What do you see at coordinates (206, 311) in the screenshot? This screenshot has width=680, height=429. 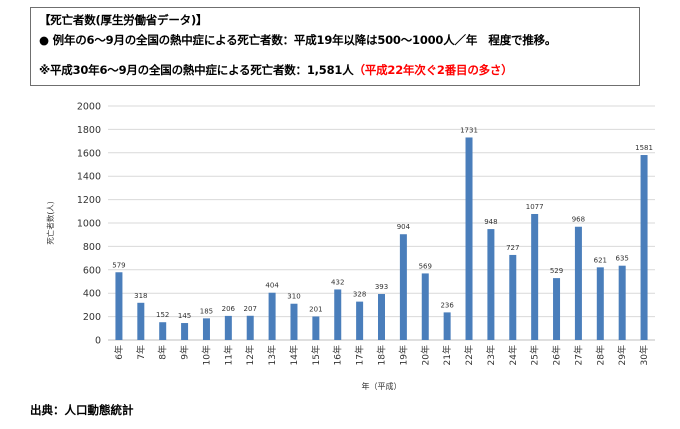 I see `data-label: 185` at bounding box center [206, 311].